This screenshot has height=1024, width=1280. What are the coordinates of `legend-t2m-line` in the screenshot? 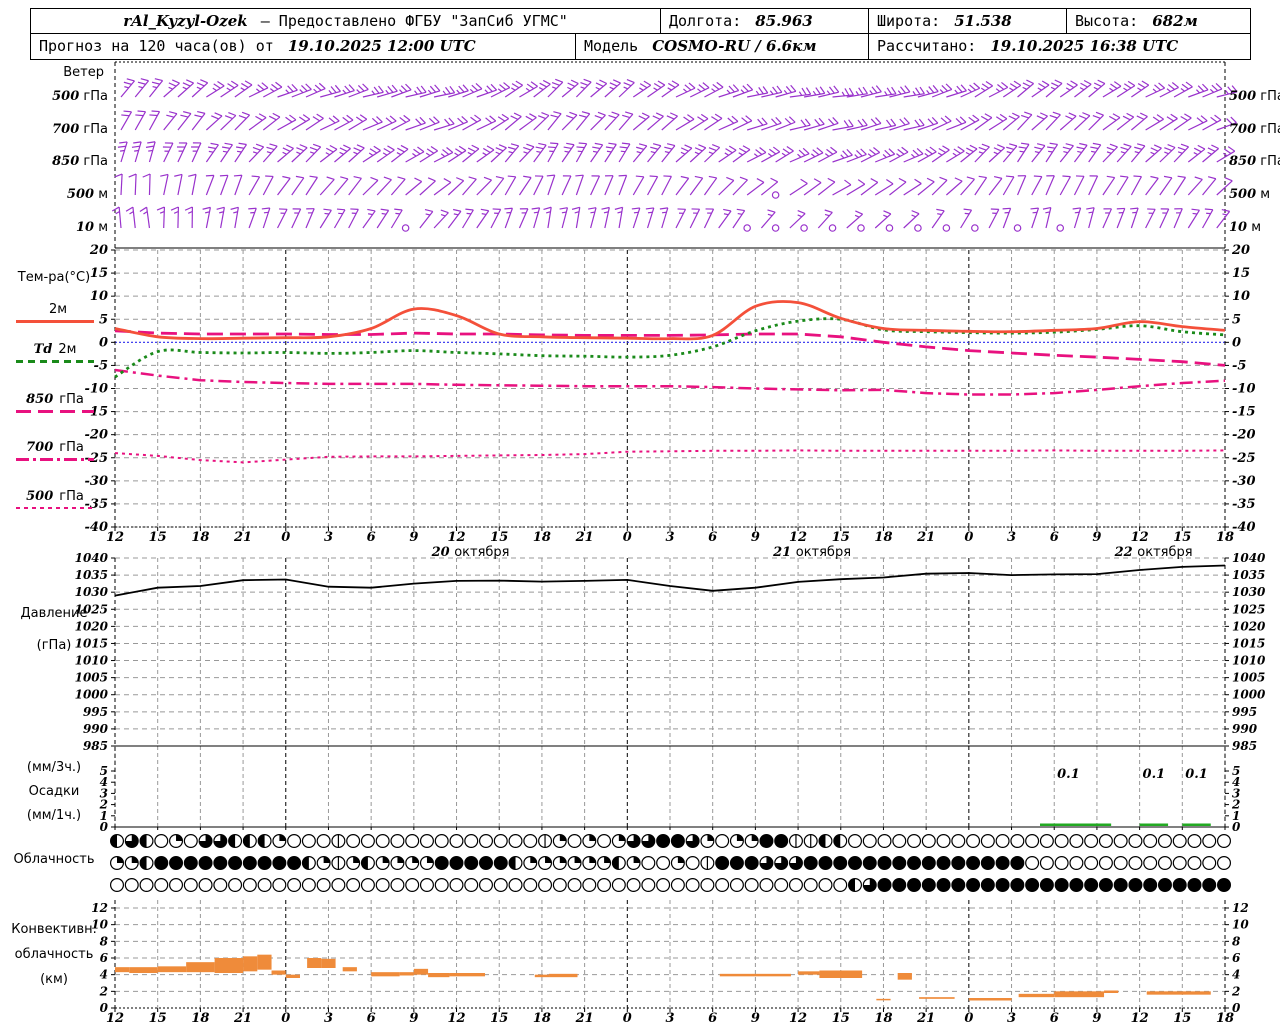 It's located at (55, 321).